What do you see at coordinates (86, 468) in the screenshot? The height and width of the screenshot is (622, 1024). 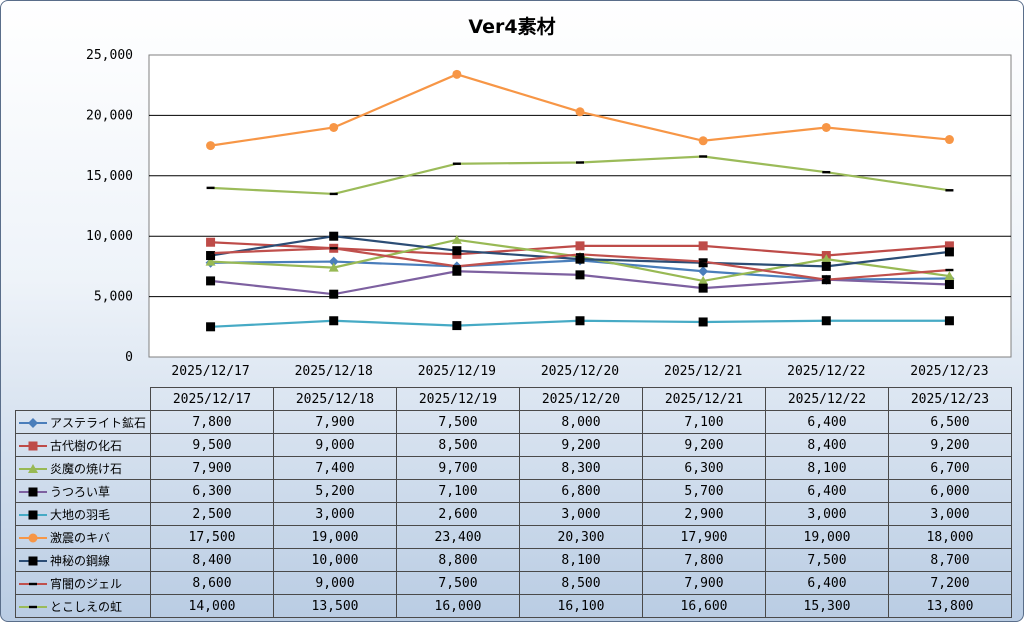 I see `legend-label: 炎魔の焼け石` at bounding box center [86, 468].